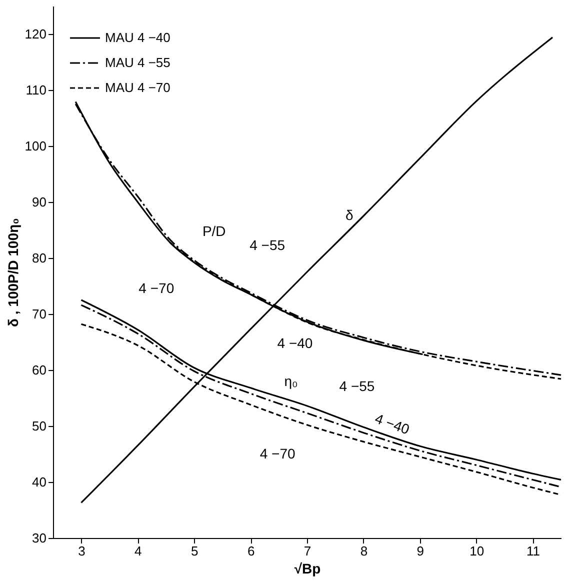  What do you see at coordinates (477, 551) in the screenshot?
I see `x-tick-label: 10` at bounding box center [477, 551].